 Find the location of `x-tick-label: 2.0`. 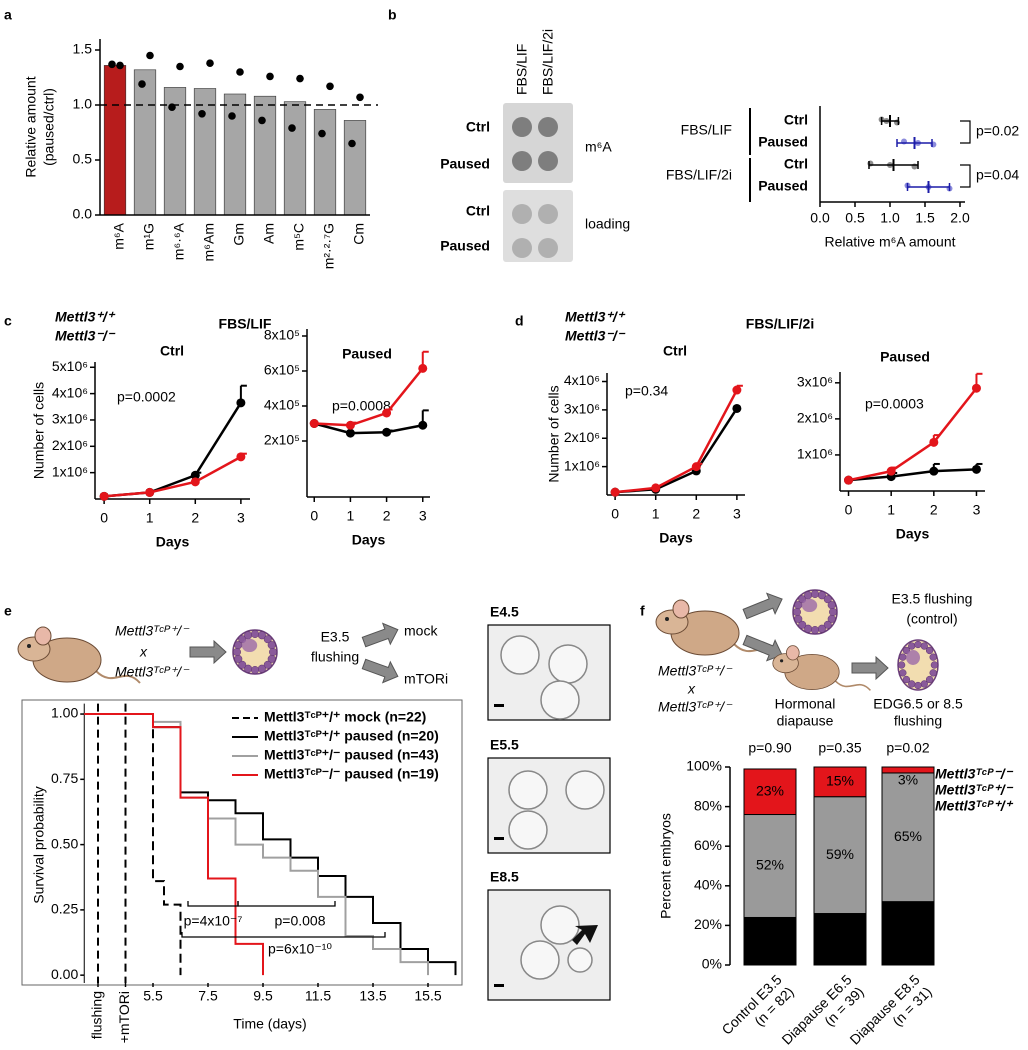

x-tick-label: 2.0 is located at coordinates (960, 218).